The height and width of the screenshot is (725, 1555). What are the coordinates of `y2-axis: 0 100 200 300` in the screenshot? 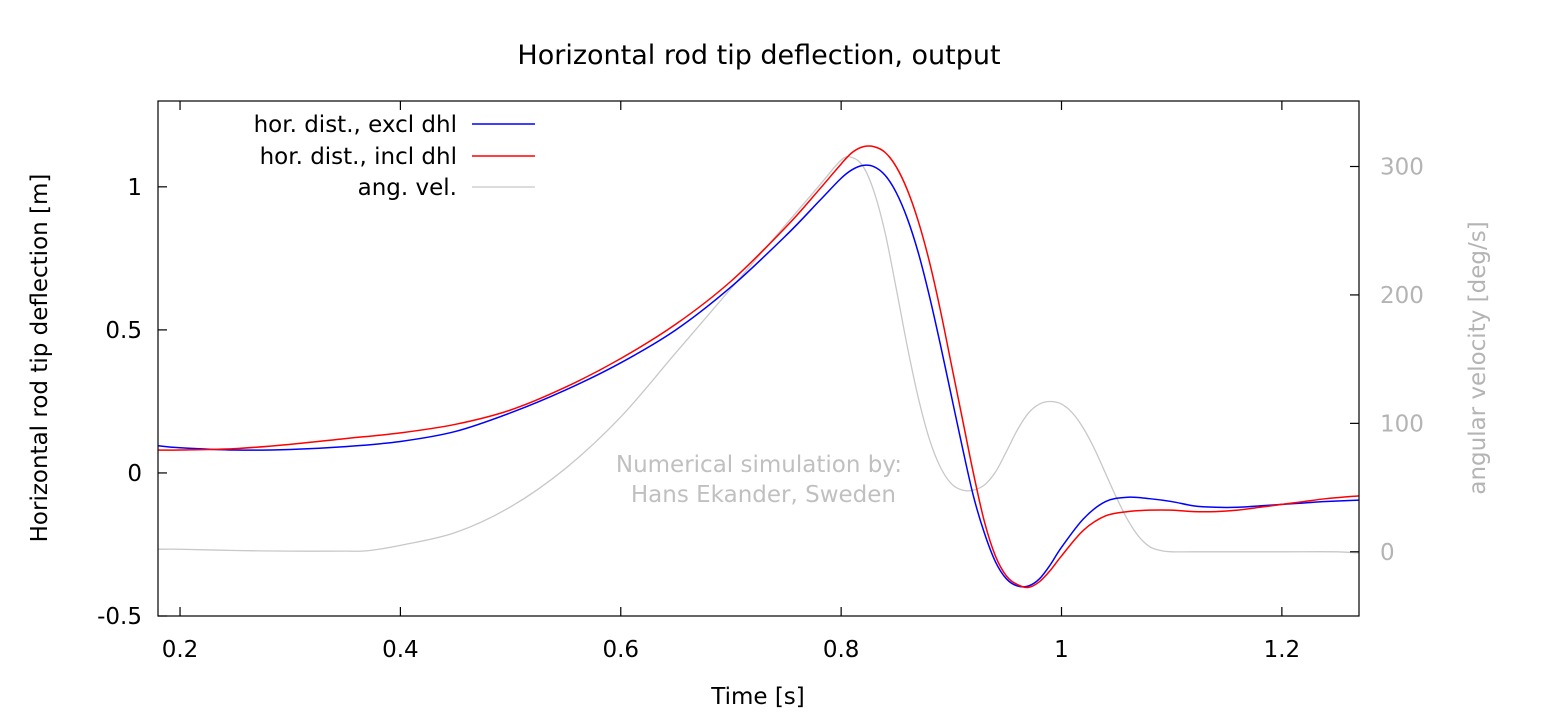 It's located at (1387, 360).